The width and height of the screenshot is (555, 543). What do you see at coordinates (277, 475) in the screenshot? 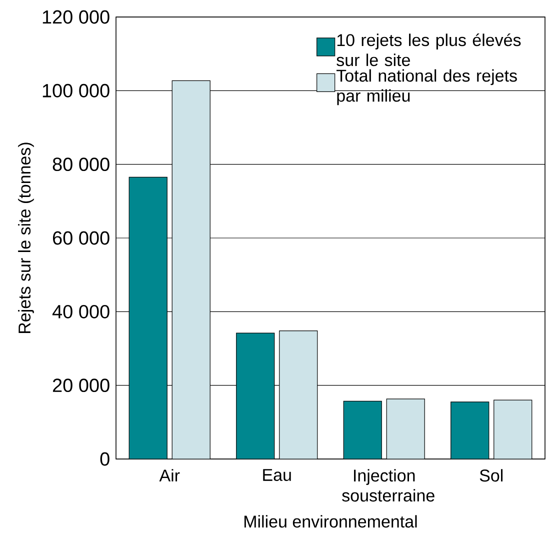
I see `x-tick-label: Eau` at bounding box center [277, 475].